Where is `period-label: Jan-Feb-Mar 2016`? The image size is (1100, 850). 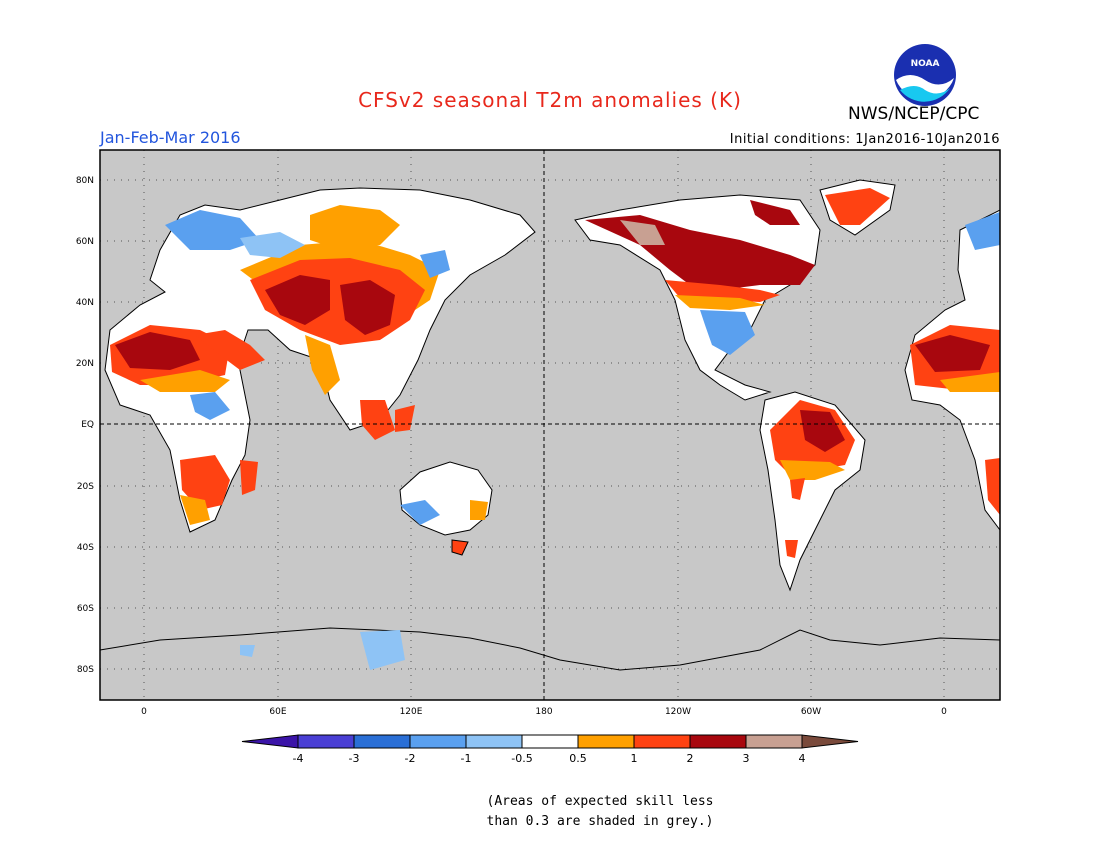
period-label: Jan-Feb-Mar 2016 is located at coordinates (170, 137).